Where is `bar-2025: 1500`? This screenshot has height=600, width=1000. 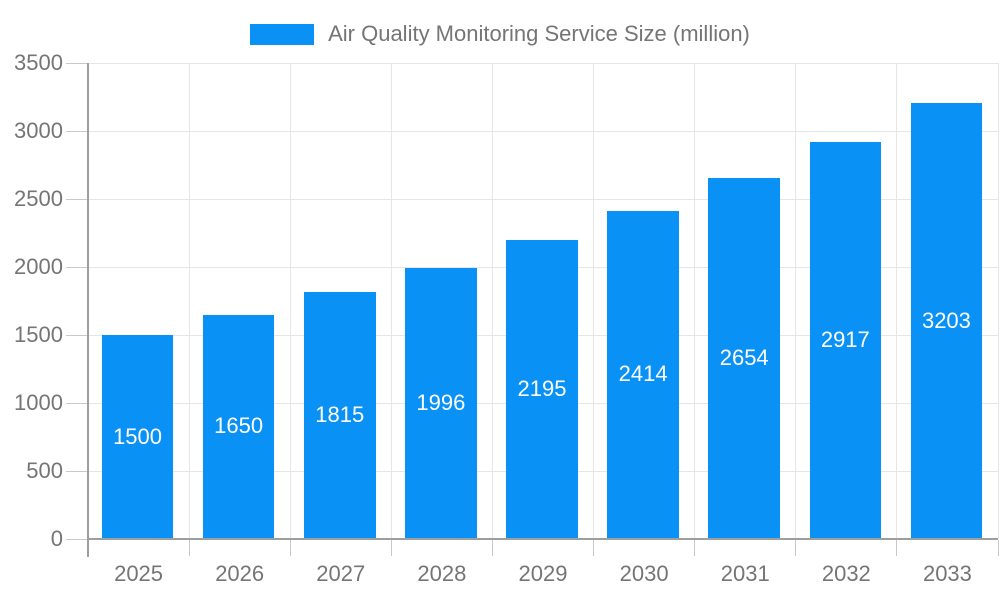 bar-2025: 1500 is located at coordinates (137, 436).